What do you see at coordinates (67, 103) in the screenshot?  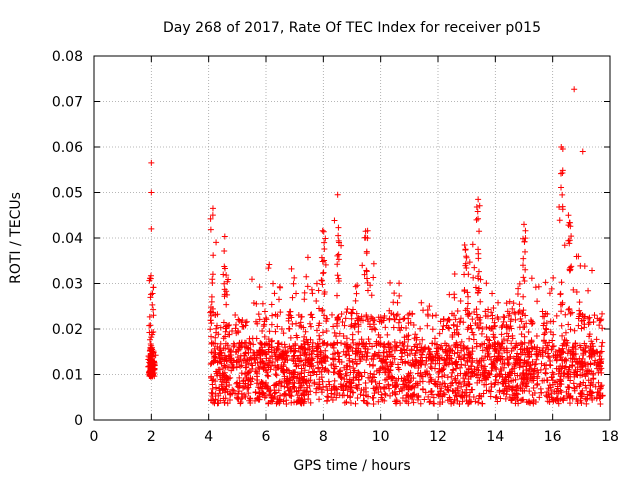 I see `y-tick-label: 0.07` at bounding box center [67, 103].